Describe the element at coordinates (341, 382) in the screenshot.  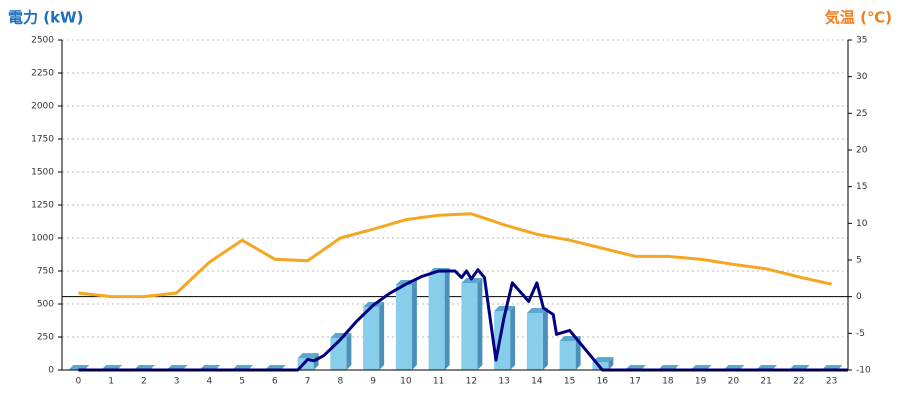
I see `x-tick-label: 8` at that location.